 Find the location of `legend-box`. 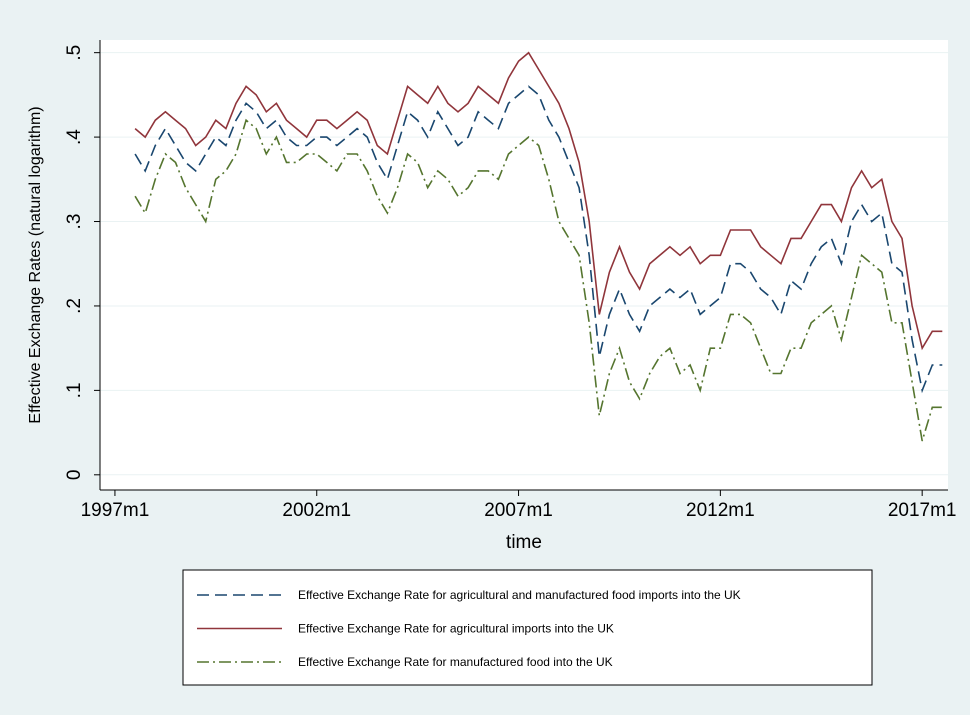

legend-box is located at coordinates (527, 627).